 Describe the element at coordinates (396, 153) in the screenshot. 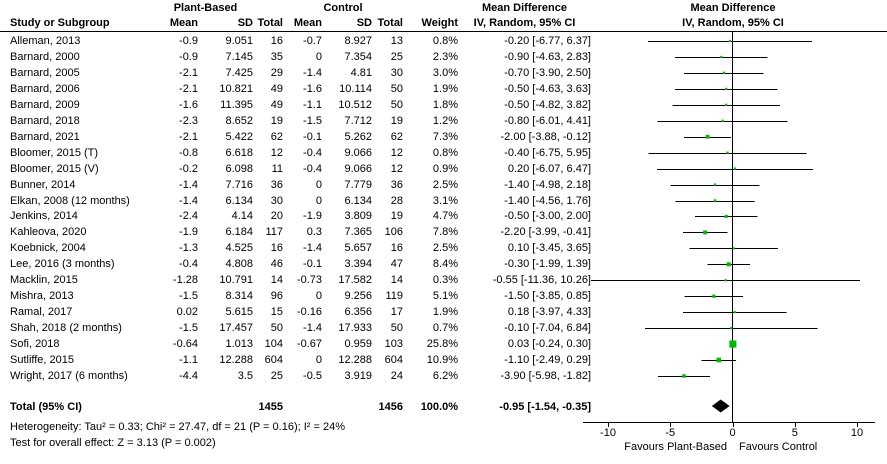

I see `c-total-cell: 12` at that location.